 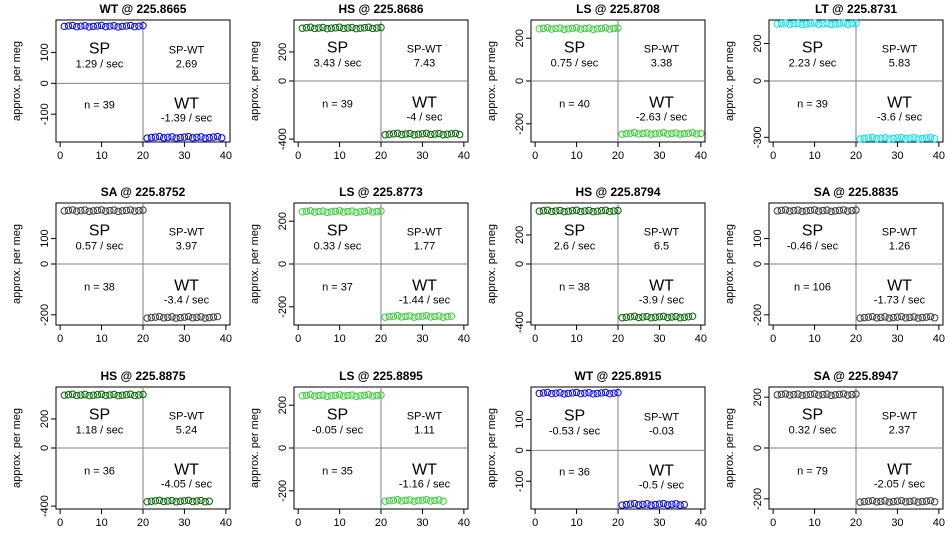 I want to click on panel-title: LS @ 225.8773, so click(x=381, y=192).